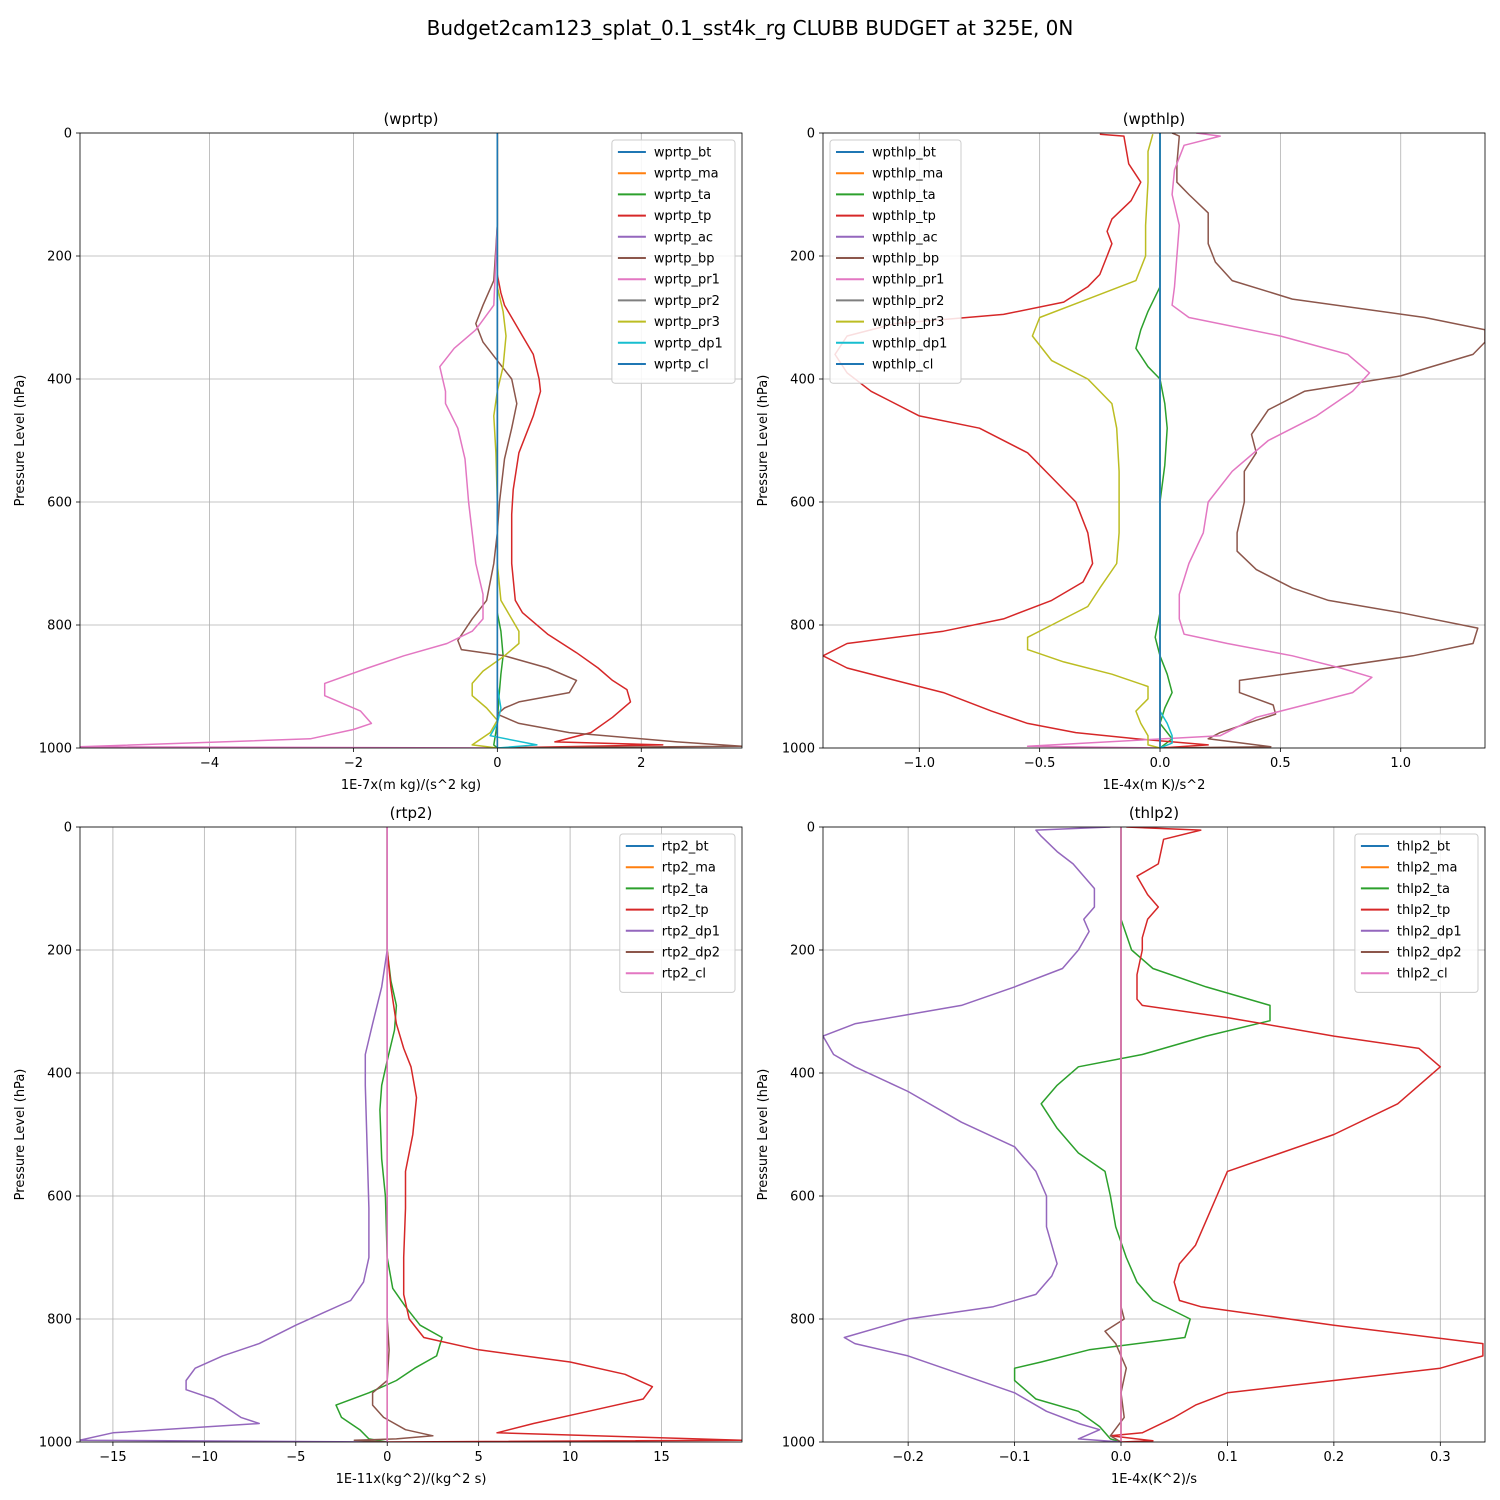 Image resolution: width=1500 pixels, height=1500 pixels. I want to click on x-axis-label: 1E-11x(kg^2)/(kg^2 s), so click(411, 1479).